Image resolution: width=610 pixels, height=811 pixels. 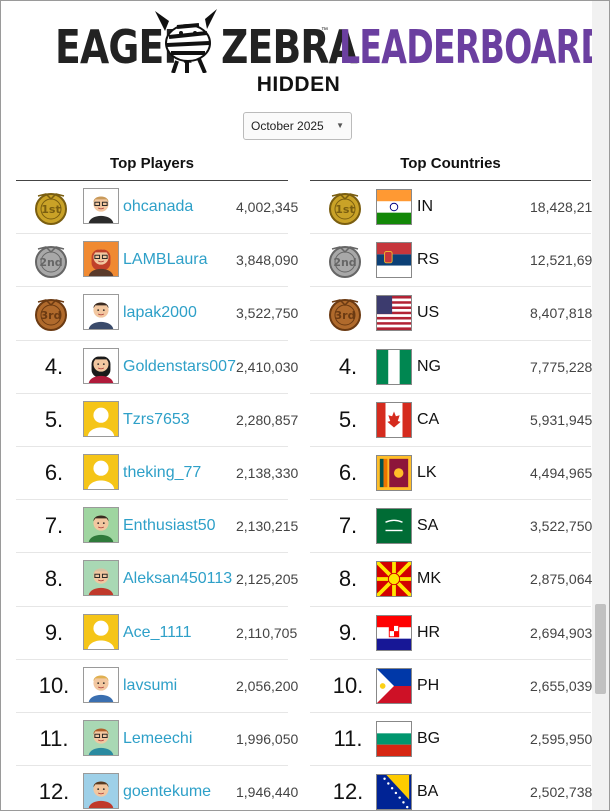 I want to click on player-name-link: Tzrs7653, so click(x=156, y=419).